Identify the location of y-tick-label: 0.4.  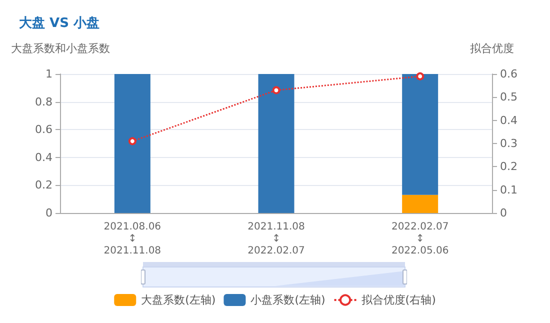
(43, 157).